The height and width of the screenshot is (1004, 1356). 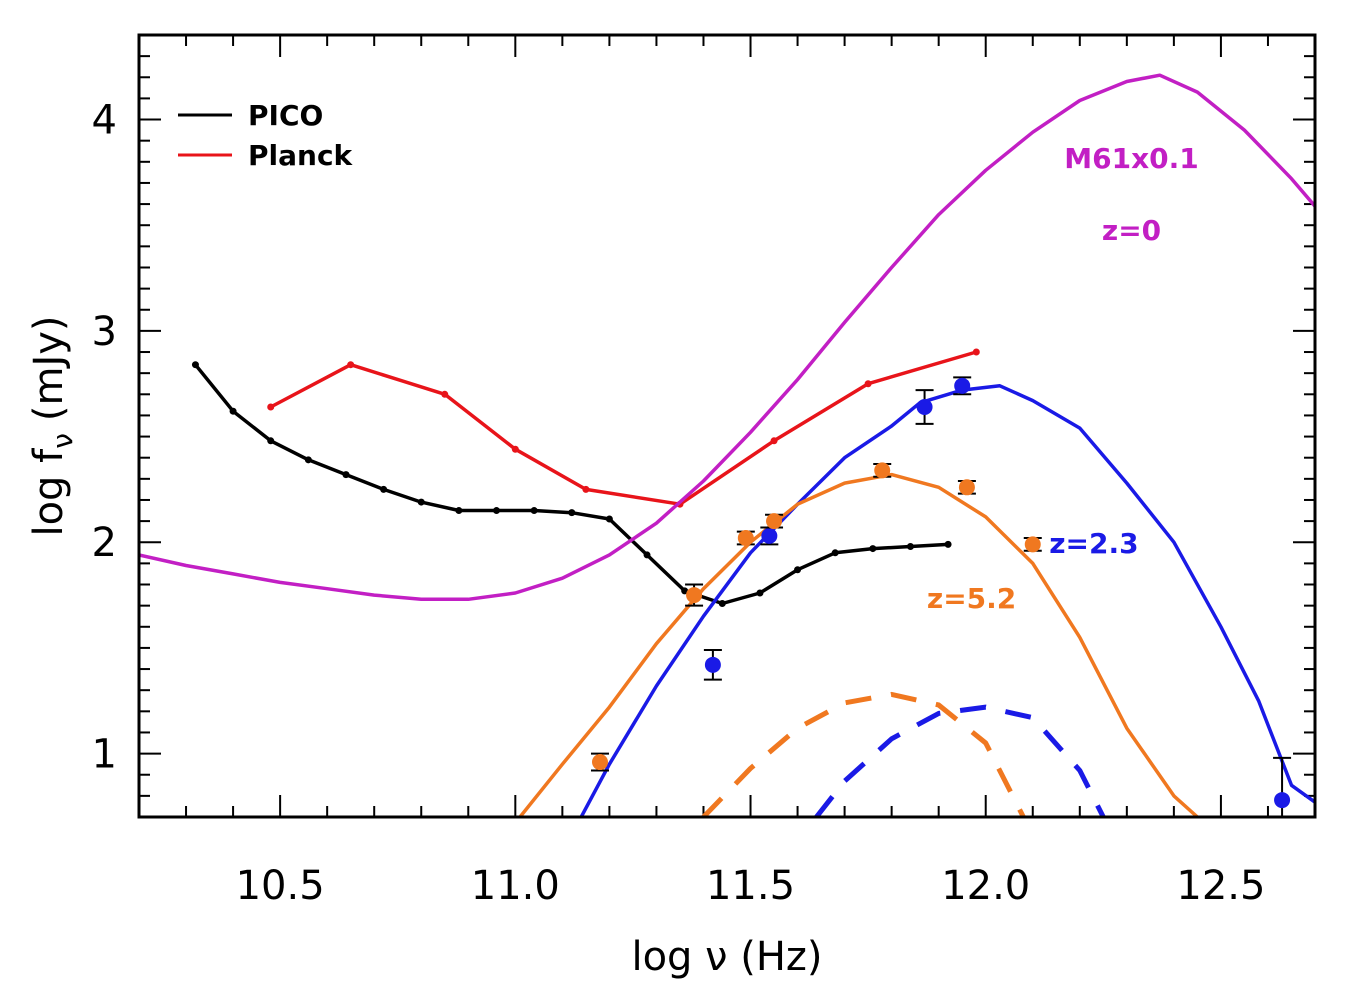 What do you see at coordinates (280, 886) in the screenshot?
I see `x-tick-label: 10.5` at bounding box center [280, 886].